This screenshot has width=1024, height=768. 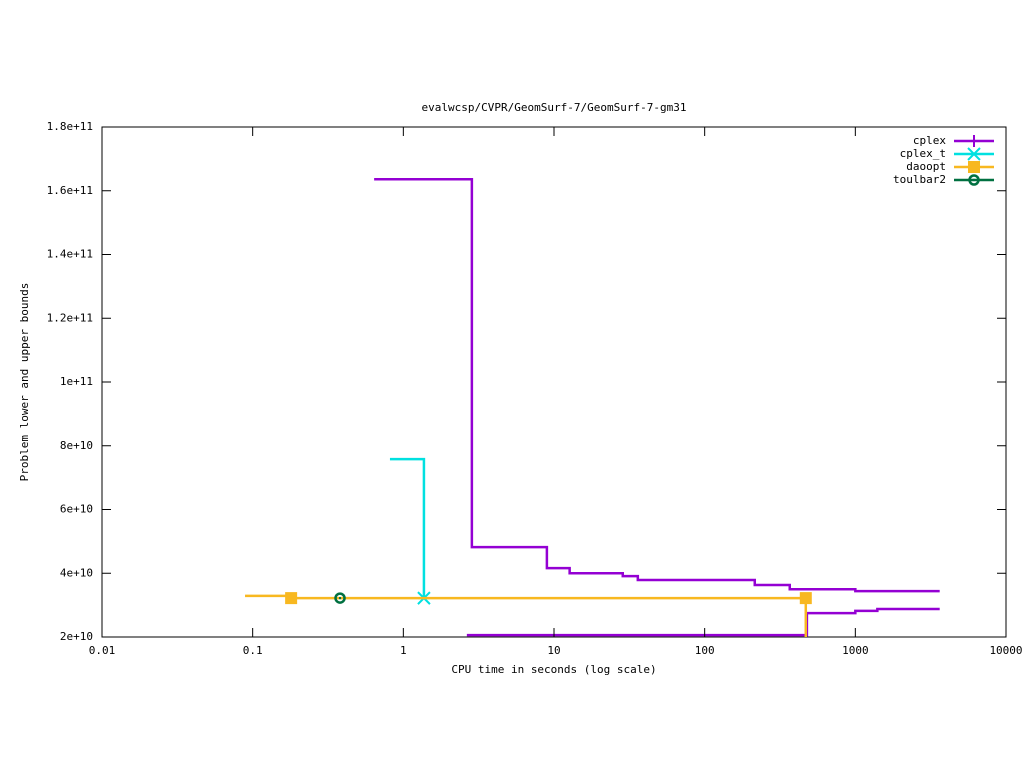 What do you see at coordinates (919, 179) in the screenshot?
I see `legend-label: toulbar2` at bounding box center [919, 179].